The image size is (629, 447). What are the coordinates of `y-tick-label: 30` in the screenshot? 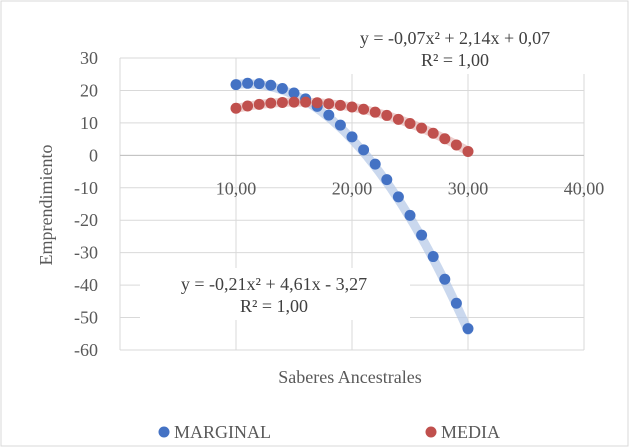 It's located at (89, 58).